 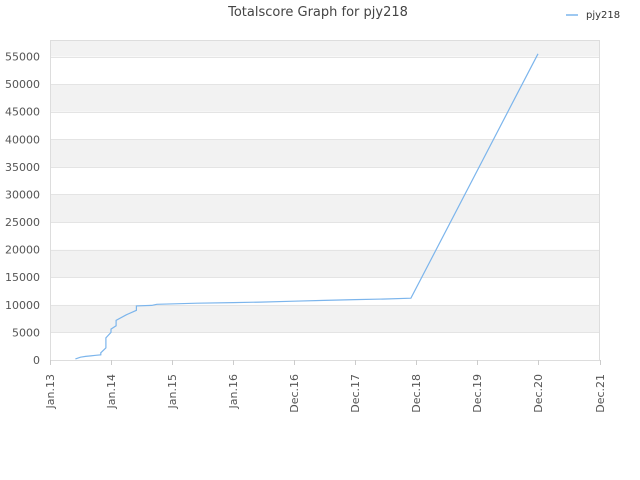 I want to click on x-tick-label: Dec.17, so click(x=355, y=393).